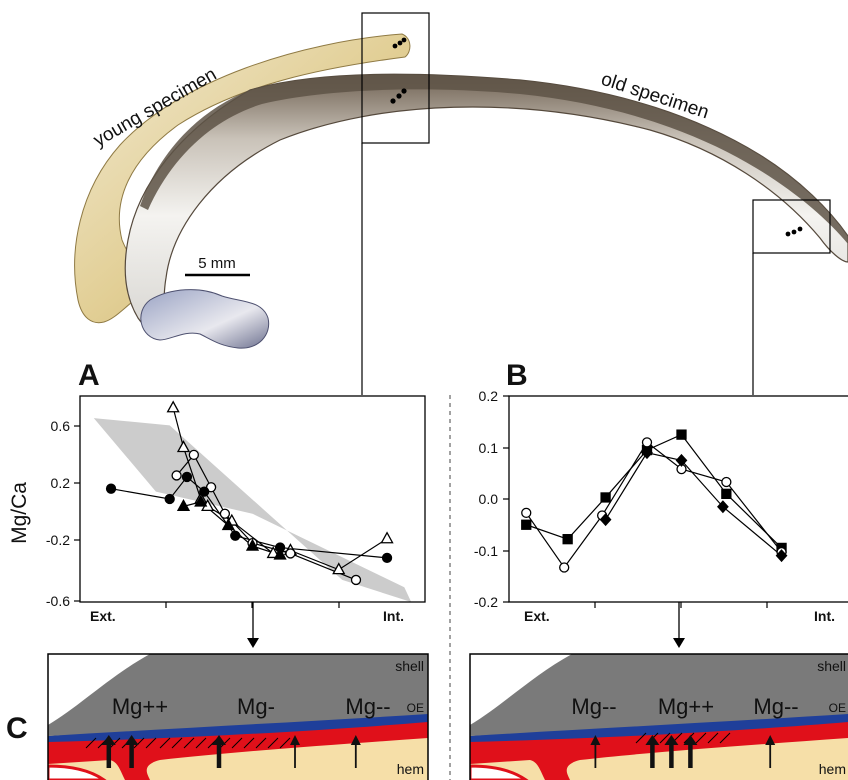 The height and width of the screenshot is (780, 848). I want to click on chart-b-x-left-label: Ext., so click(537, 616).